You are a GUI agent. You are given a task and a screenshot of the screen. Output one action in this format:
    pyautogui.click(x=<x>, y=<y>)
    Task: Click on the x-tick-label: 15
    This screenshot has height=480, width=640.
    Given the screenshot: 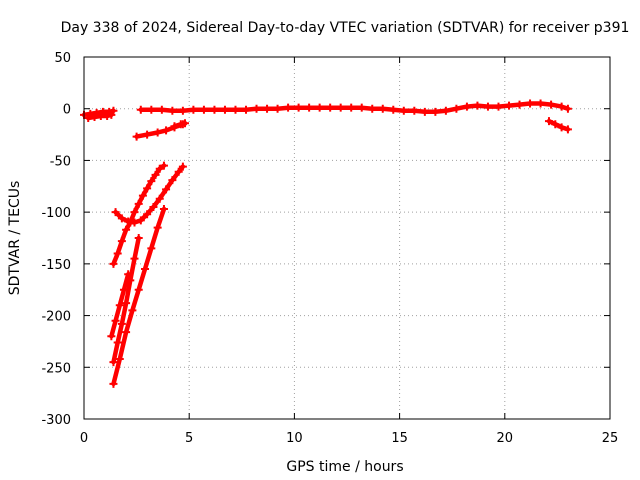 What is the action you would take?
    pyautogui.click(x=399, y=438)
    